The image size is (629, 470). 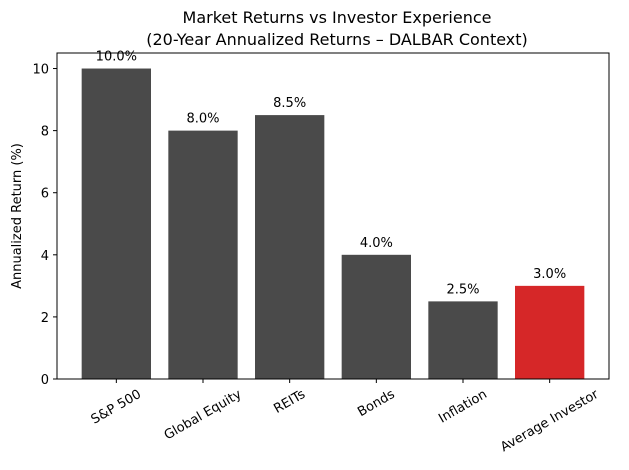 I want to click on value-label: 4.0%, so click(x=376, y=243).